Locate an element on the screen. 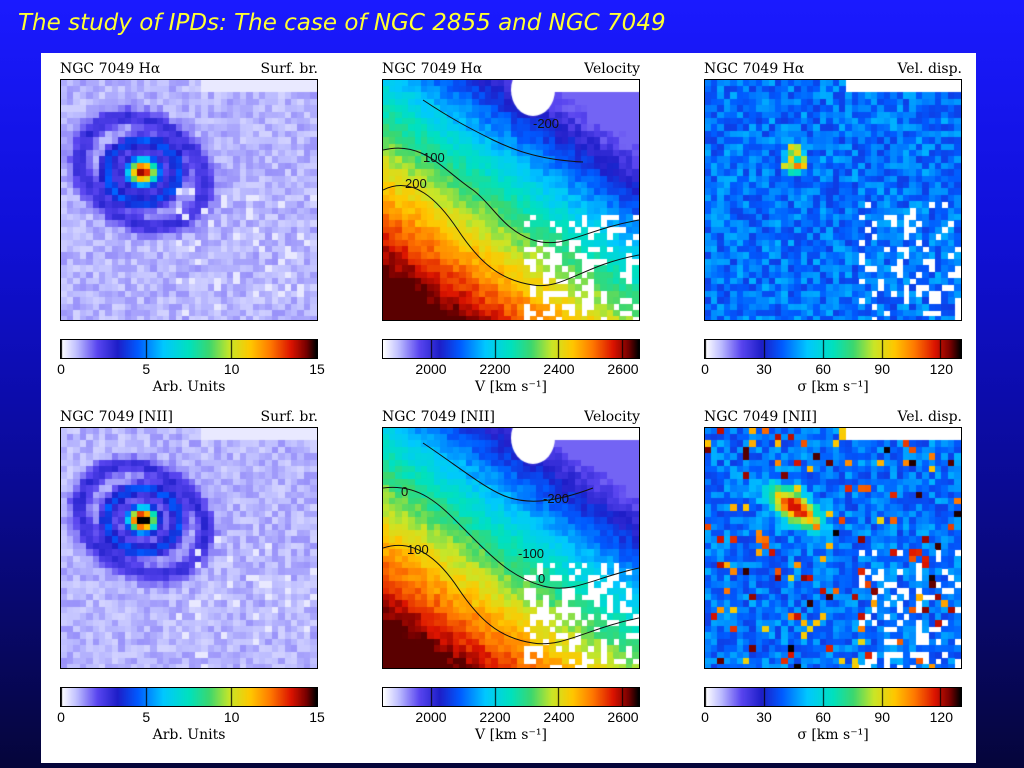 The image size is (1024, 768). contour-label: -100 is located at coordinates (531, 553).